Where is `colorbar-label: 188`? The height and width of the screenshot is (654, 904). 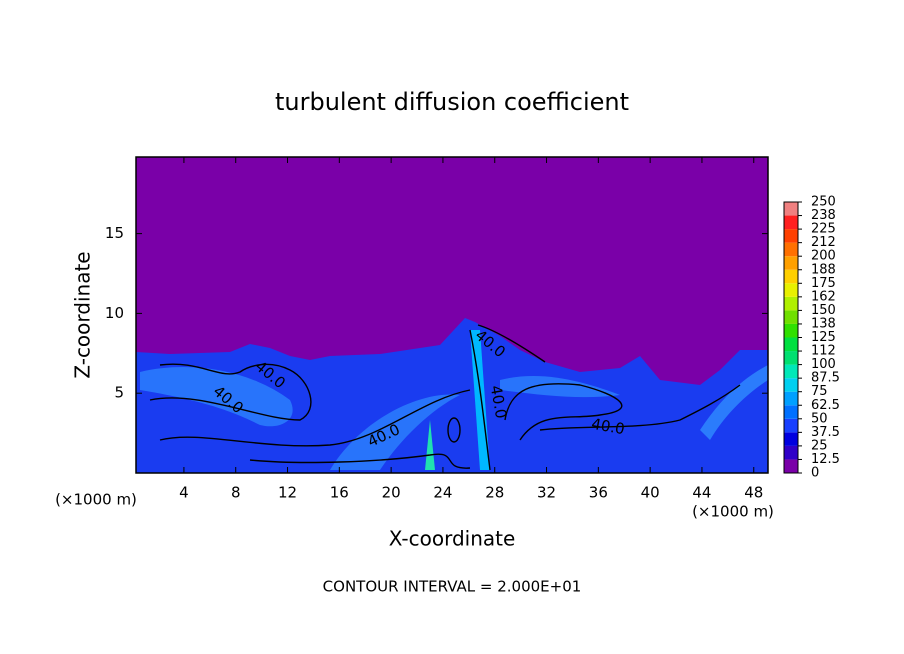
colorbar-label: 188 is located at coordinates (823, 269).